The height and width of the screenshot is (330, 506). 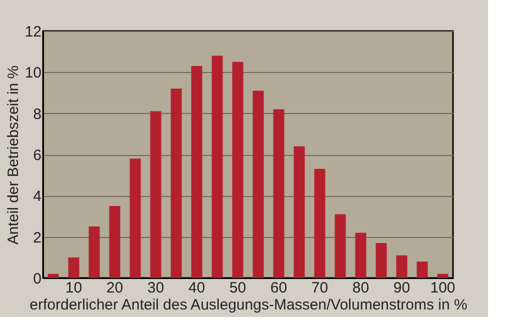 What do you see at coordinates (37, 155) in the screenshot?
I see `y-tick-label: 6` at bounding box center [37, 155].